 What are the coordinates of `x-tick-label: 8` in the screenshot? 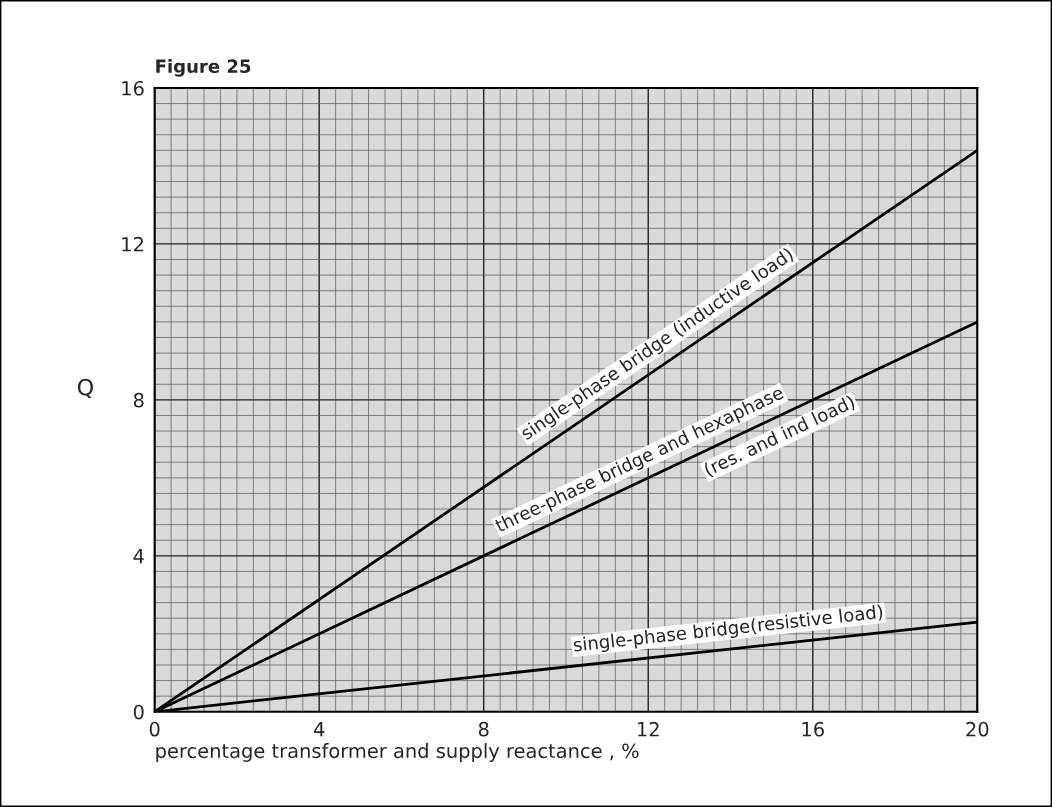 It's located at (483, 729).